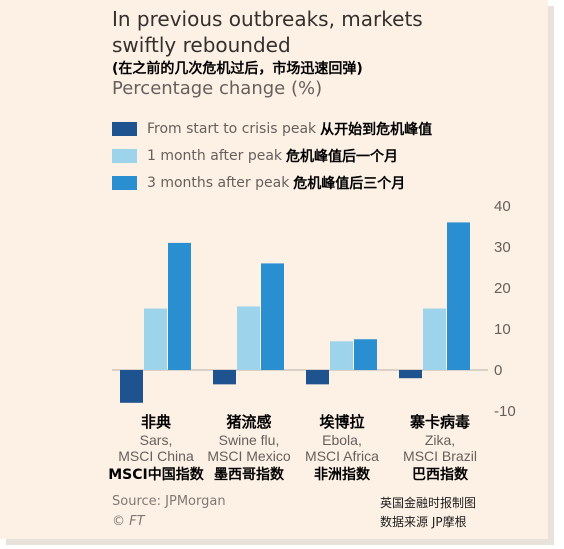  What do you see at coordinates (505, 411) in the screenshot?
I see `y-tick-label: -10` at bounding box center [505, 411].